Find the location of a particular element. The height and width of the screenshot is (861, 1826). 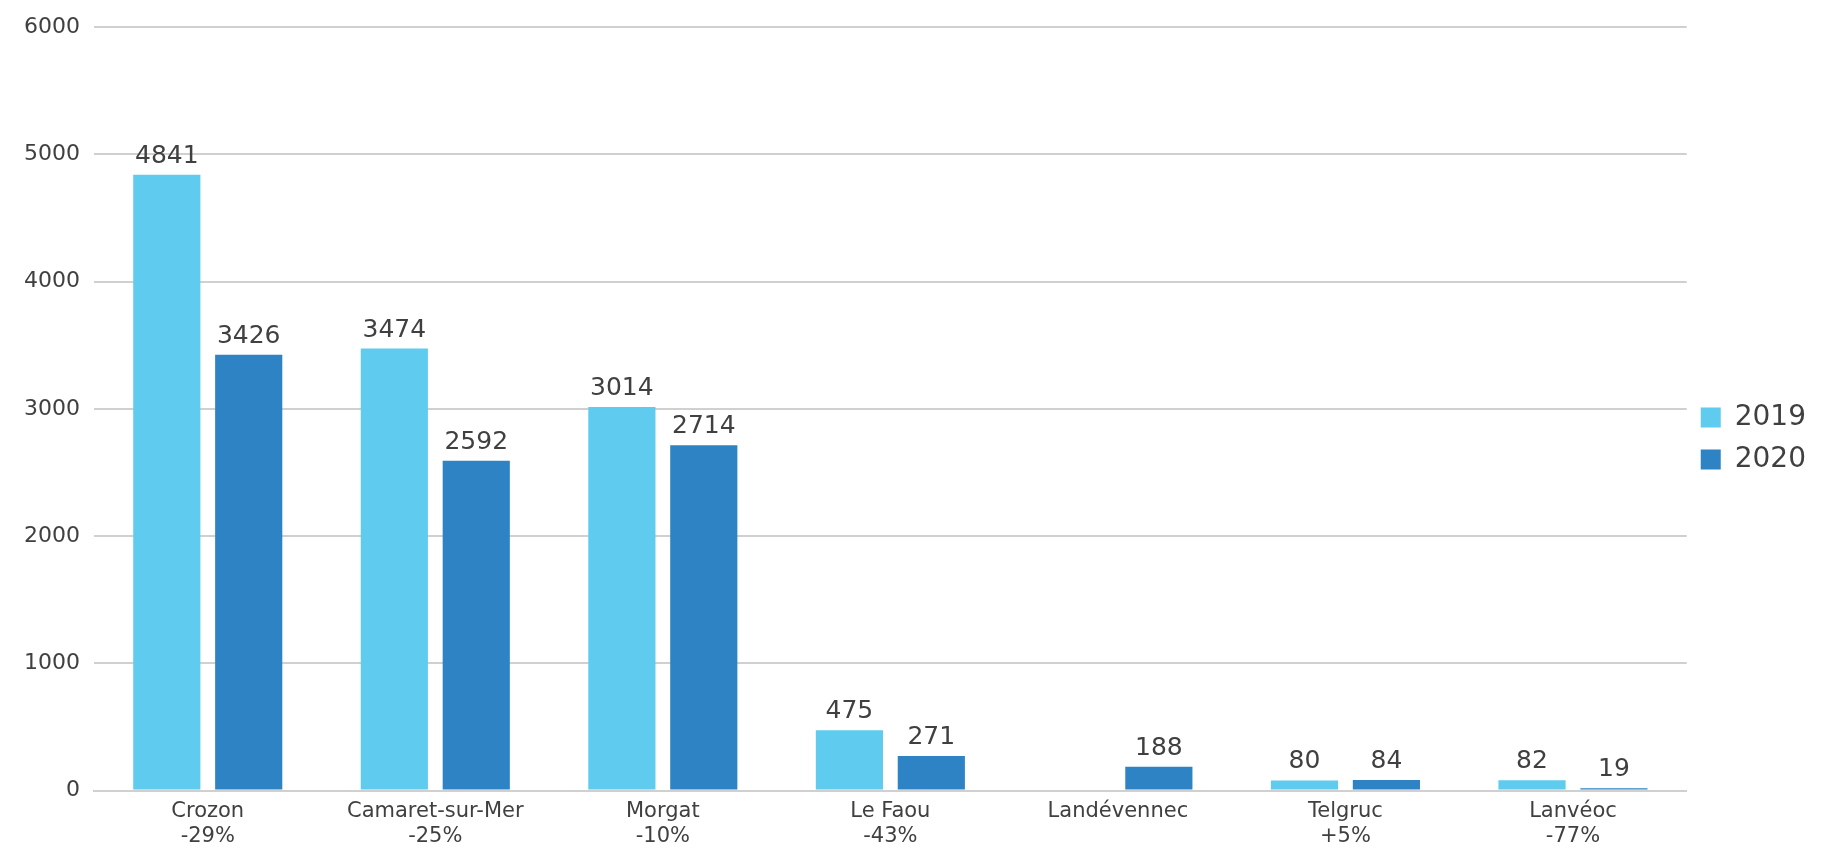

data-label: 475 is located at coordinates (849, 710).